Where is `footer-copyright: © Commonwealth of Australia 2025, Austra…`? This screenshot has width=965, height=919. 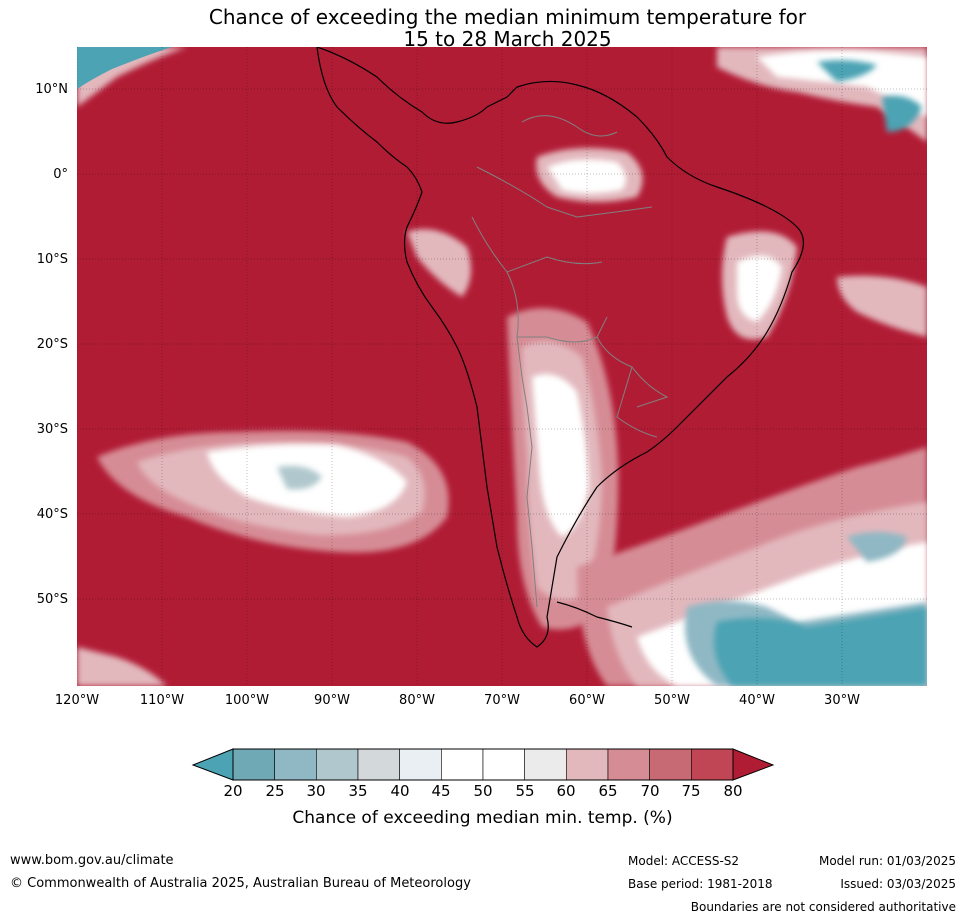 footer-copyright: © Commonwealth of Australia 2025, Austra… is located at coordinates (240, 883).